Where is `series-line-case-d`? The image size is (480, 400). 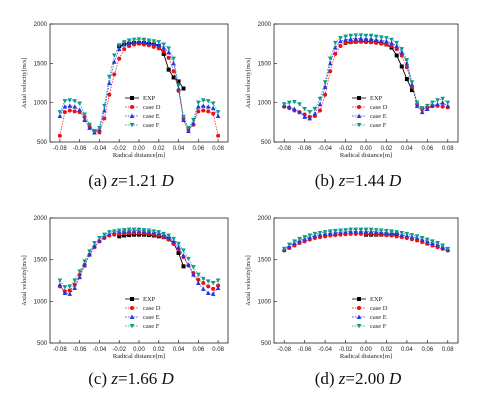 series-line-case-d is located at coordinates (139, 262).